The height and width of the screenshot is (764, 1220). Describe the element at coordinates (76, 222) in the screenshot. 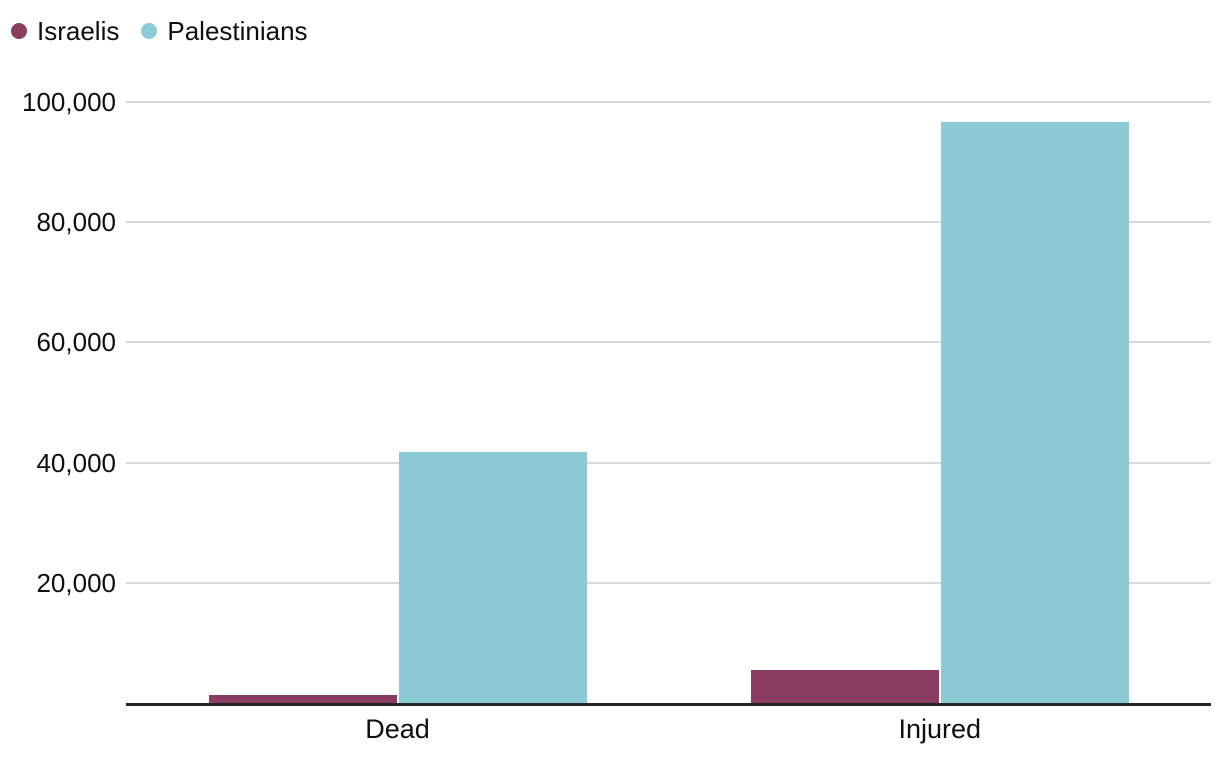

I see `ytick-label-80000: 80,000` at that location.